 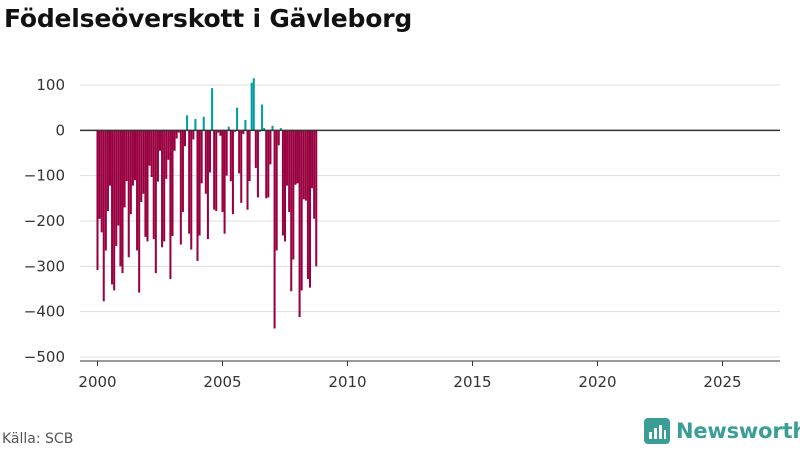 What do you see at coordinates (38, 439) in the screenshot?
I see `source-note: Källa: SCB` at bounding box center [38, 439].